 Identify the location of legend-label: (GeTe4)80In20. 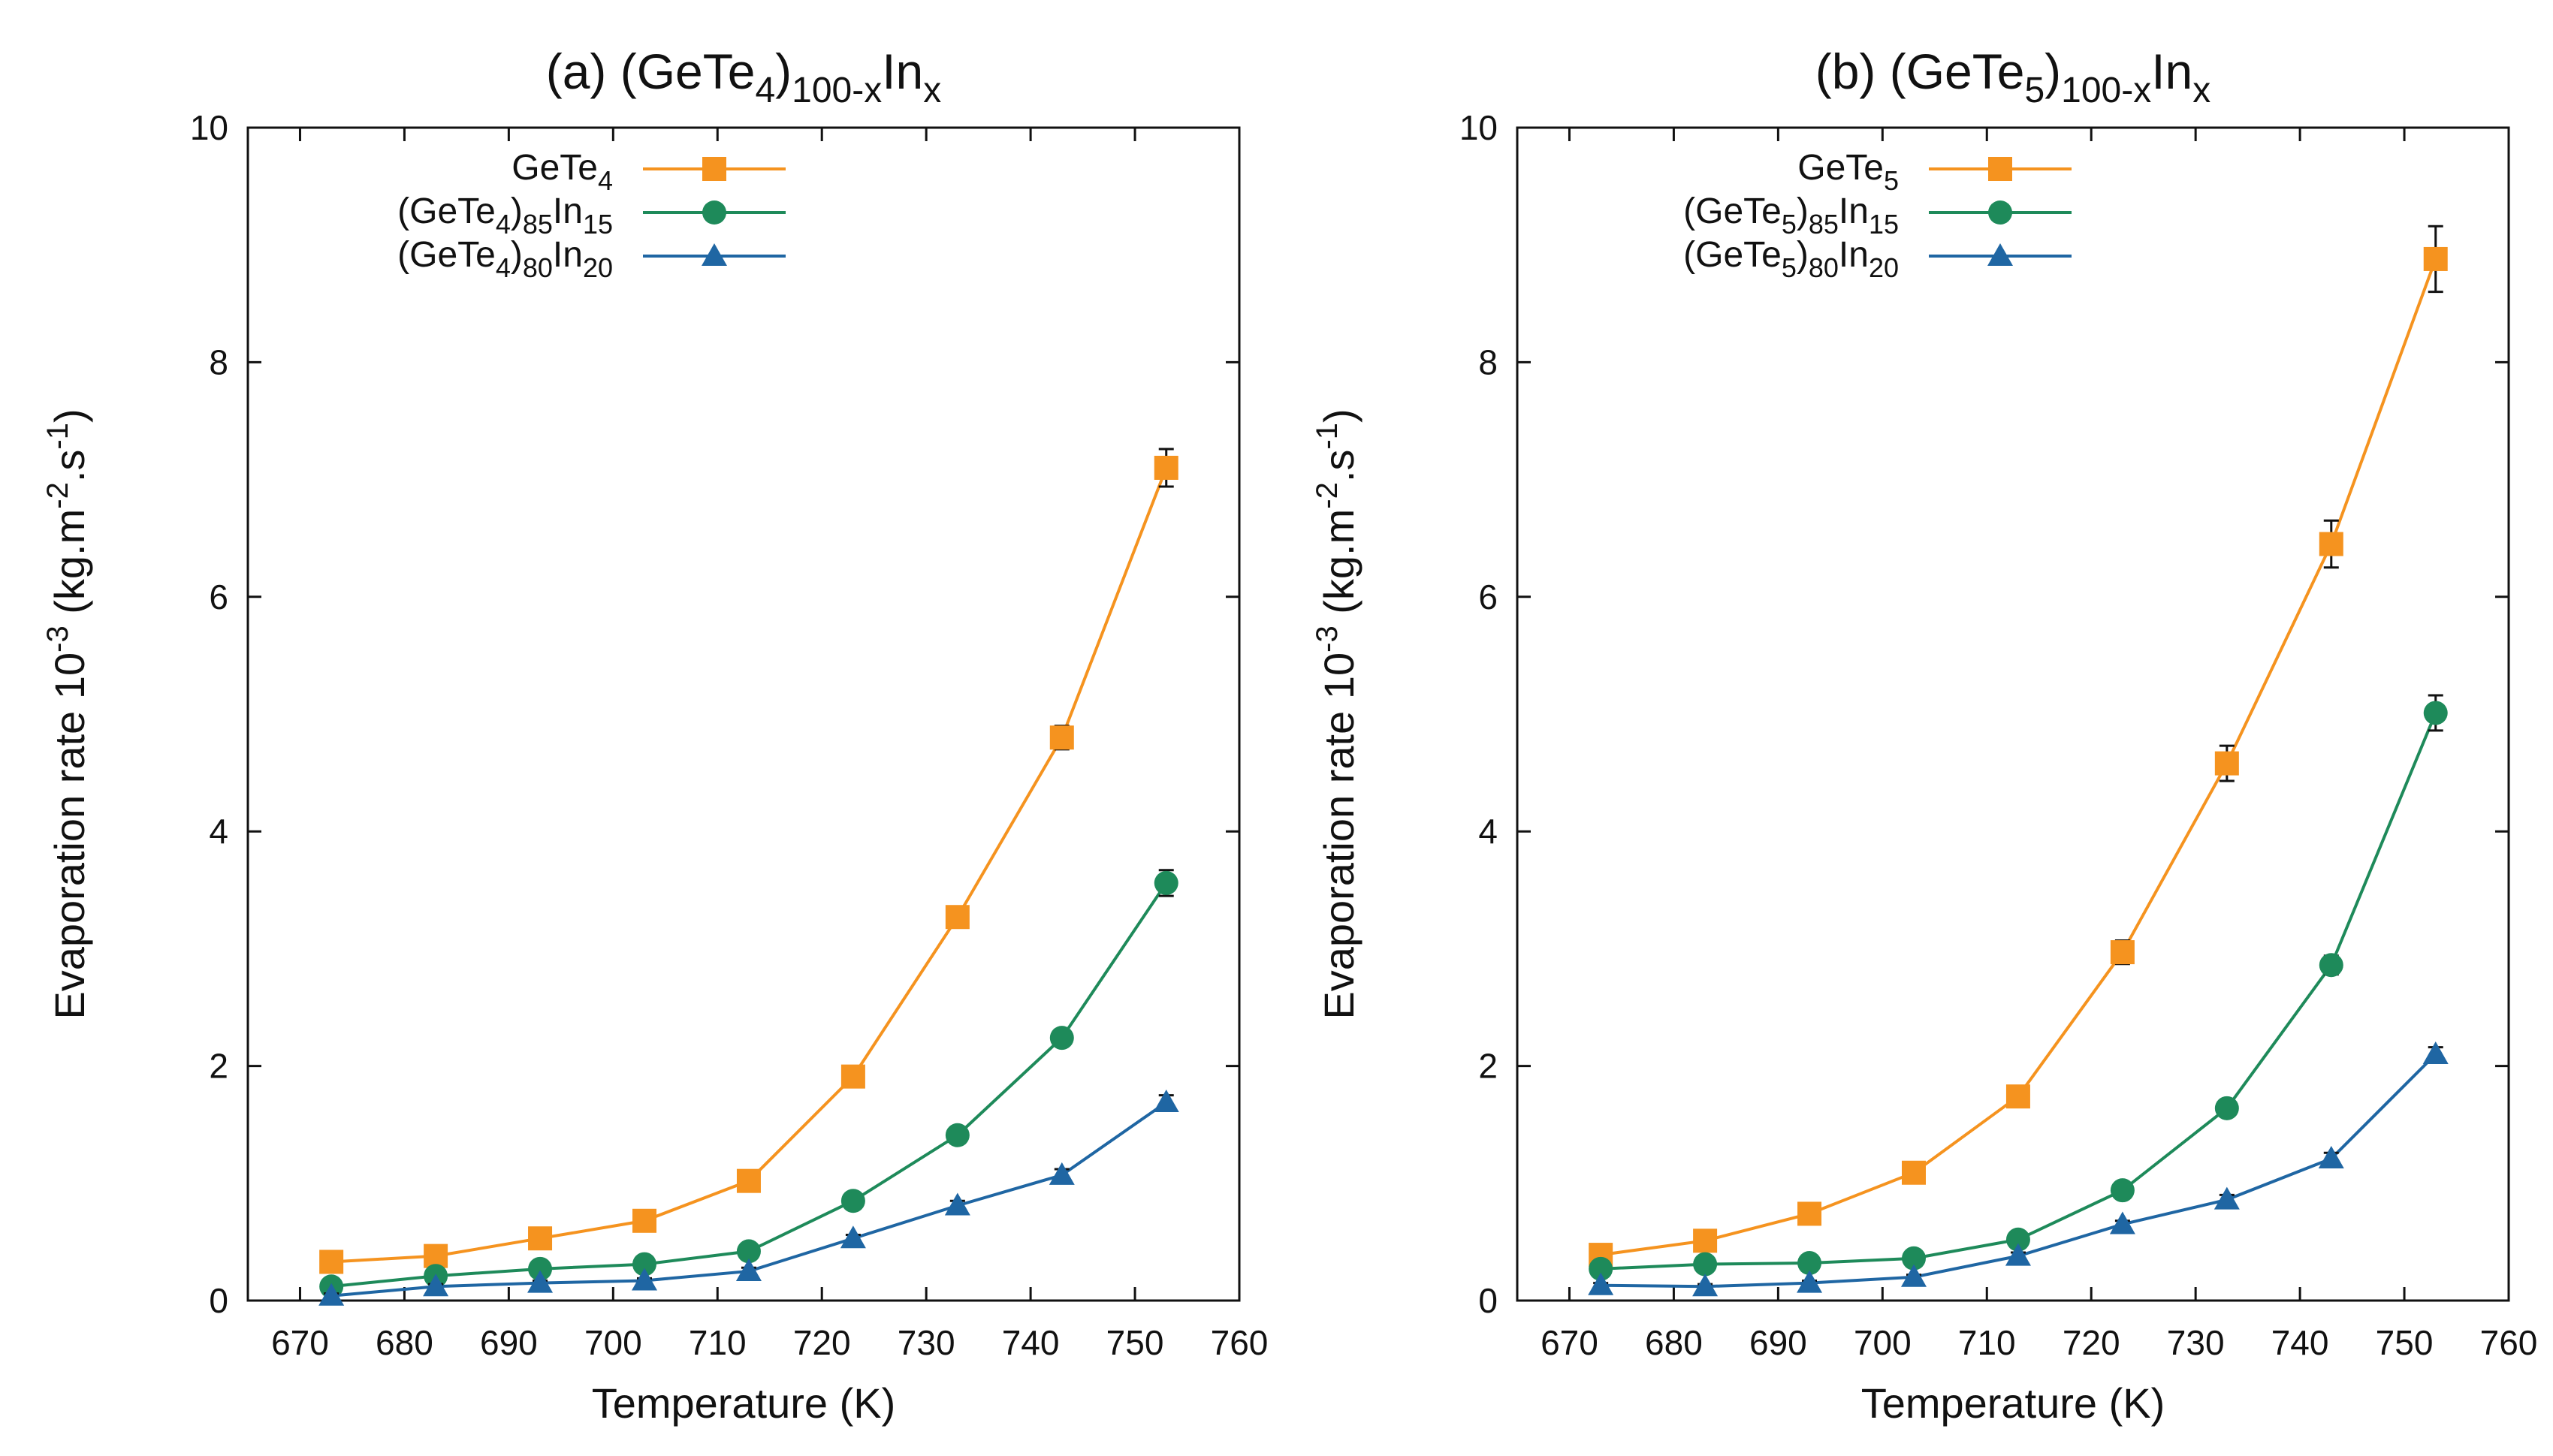
(505, 259).